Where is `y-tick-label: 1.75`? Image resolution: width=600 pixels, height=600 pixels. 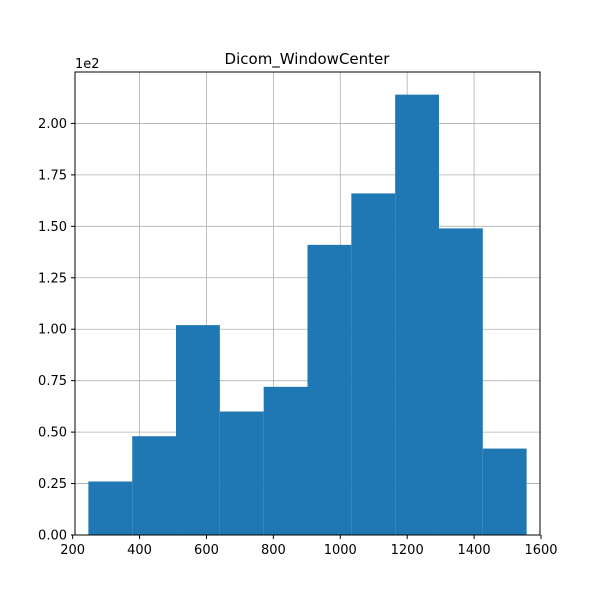
y-tick-label: 1.75 is located at coordinates (52, 175).